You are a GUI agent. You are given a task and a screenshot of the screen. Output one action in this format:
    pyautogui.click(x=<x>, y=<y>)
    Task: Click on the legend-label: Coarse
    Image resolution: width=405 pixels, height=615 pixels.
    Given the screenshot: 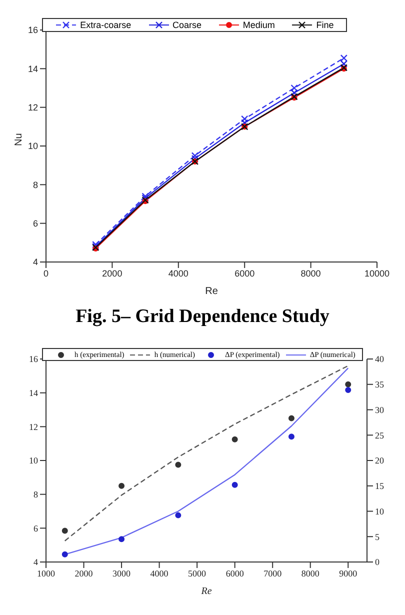 What is the action you would take?
    pyautogui.click(x=187, y=25)
    